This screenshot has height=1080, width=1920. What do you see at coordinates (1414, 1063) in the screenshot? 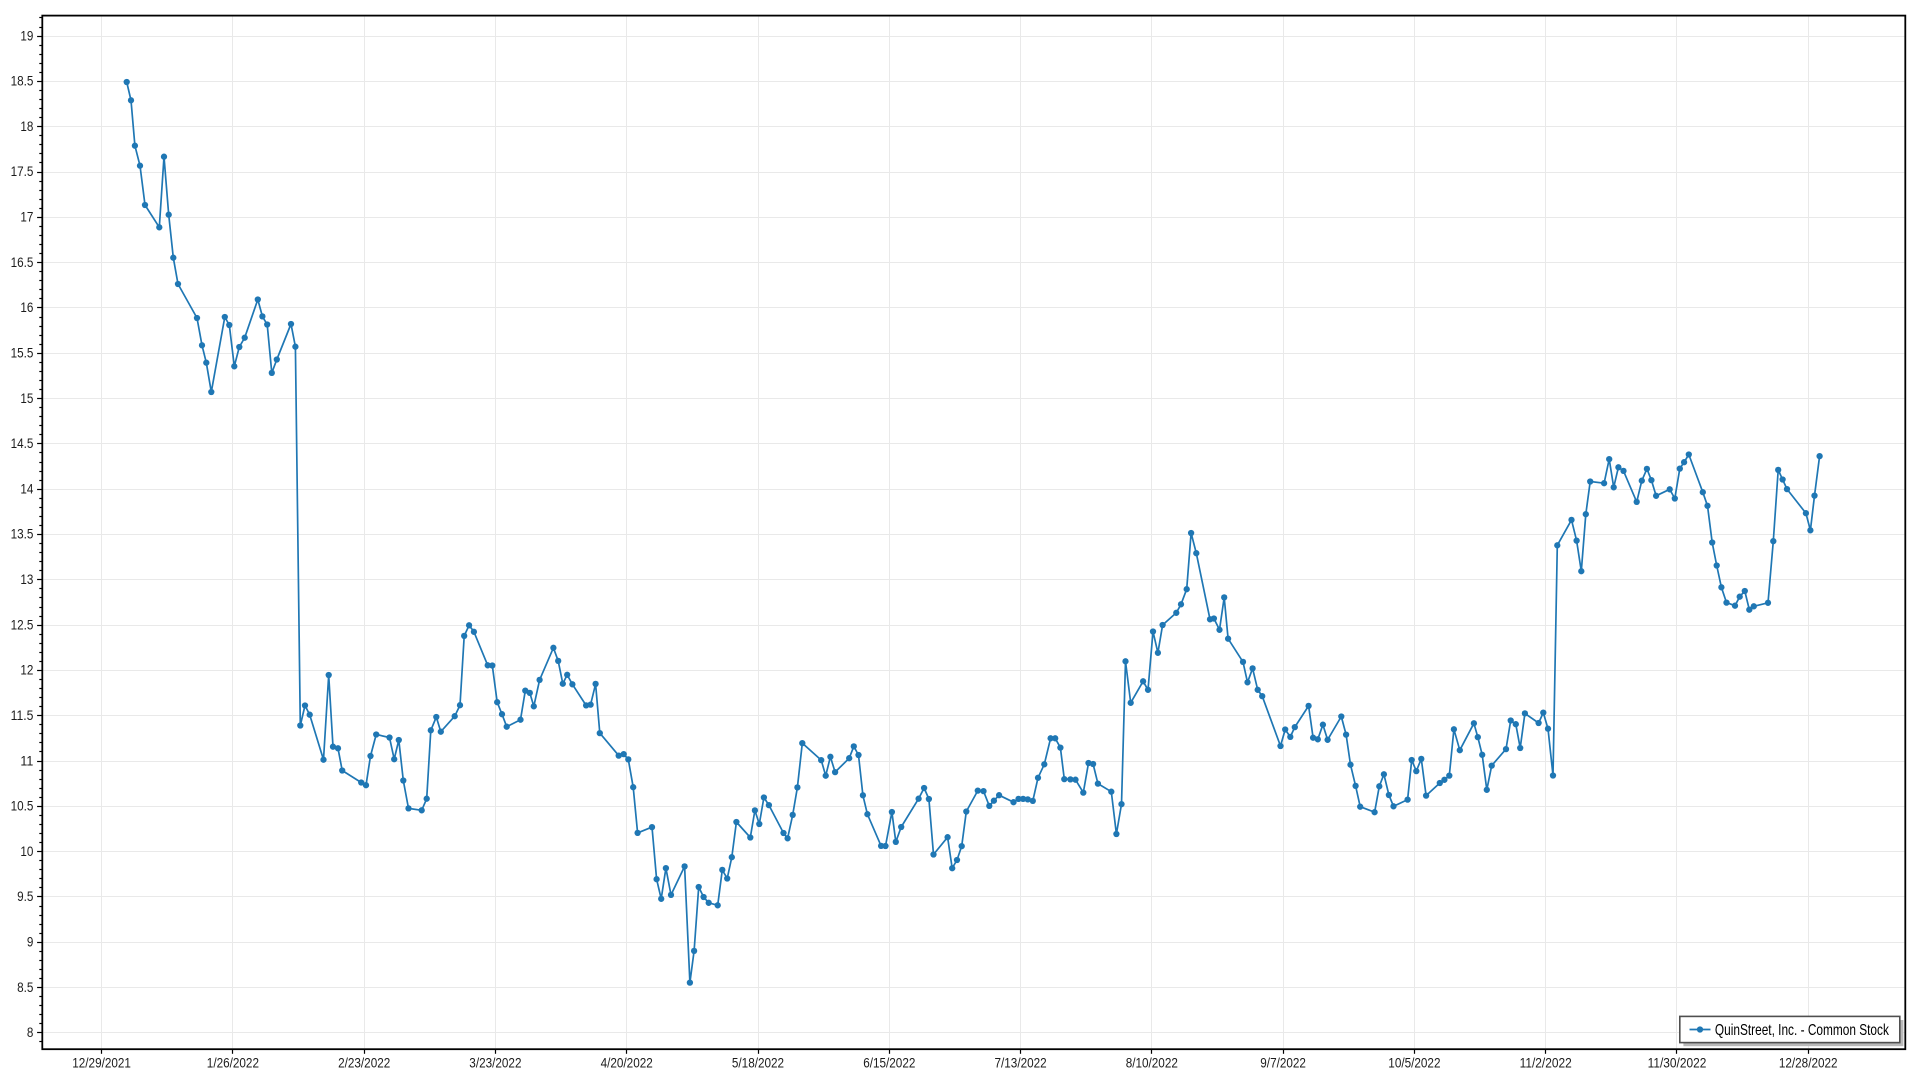
I see `svg-text: 10/5/2022` at bounding box center [1414, 1063].